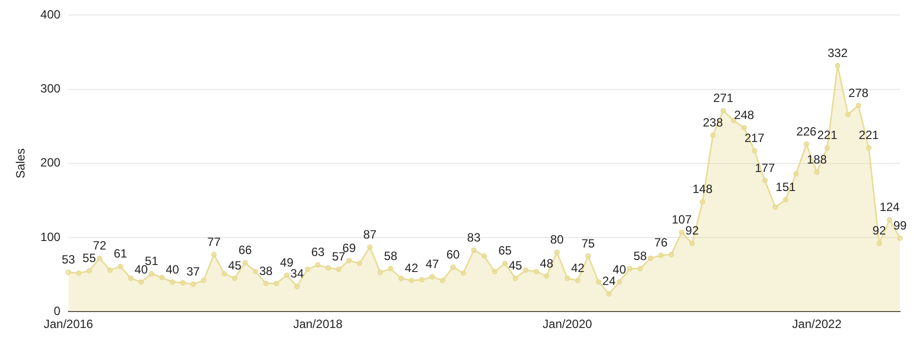 The width and height of the screenshot is (914, 338). What do you see at coordinates (50, 237) in the screenshot?
I see `y-tick-label: 100` at bounding box center [50, 237].